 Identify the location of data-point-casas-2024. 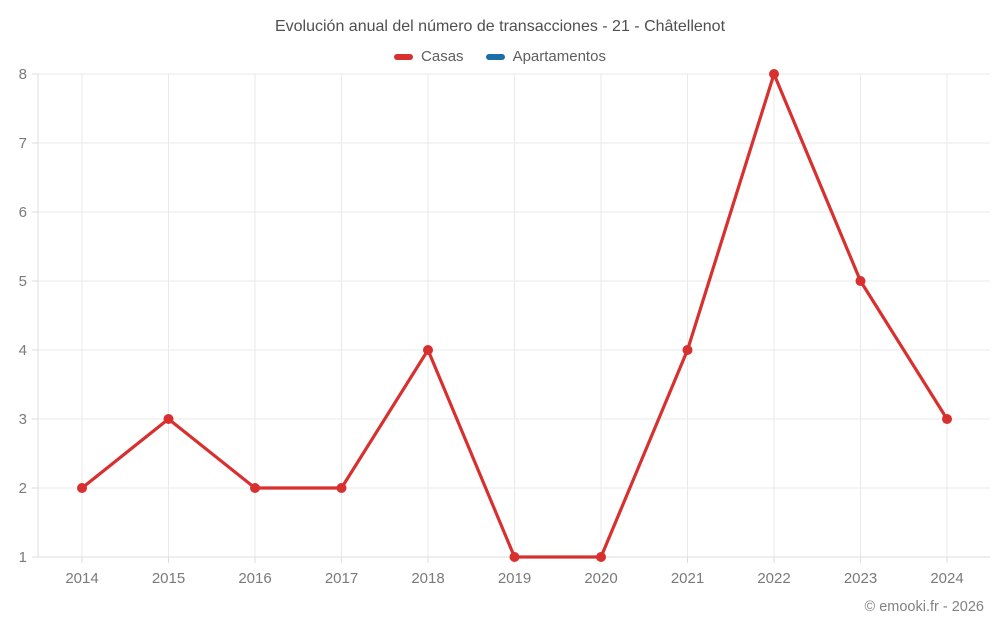
(947, 419).